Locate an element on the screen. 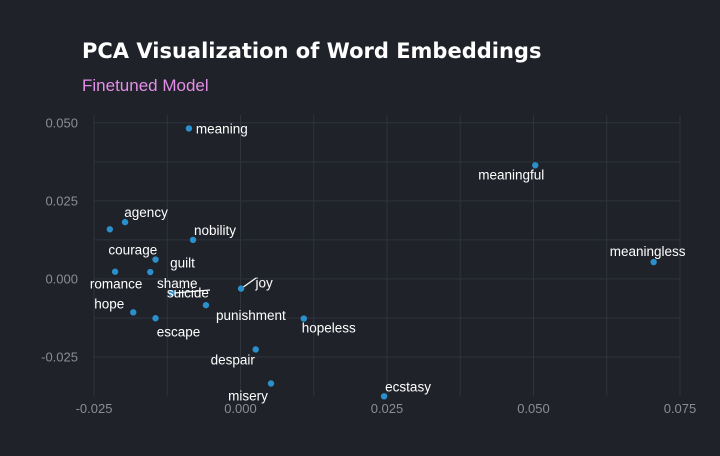 Image resolution: width=720 pixels, height=456 pixels. label-suicide: suicide is located at coordinates (188, 292).